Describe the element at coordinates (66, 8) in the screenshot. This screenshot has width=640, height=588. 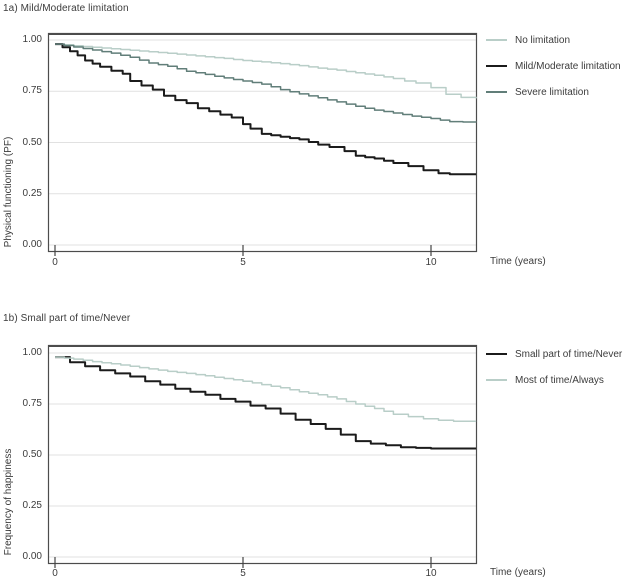
I see `chart-1a-title: 1a) Mild/Moderate limitation` at that location.